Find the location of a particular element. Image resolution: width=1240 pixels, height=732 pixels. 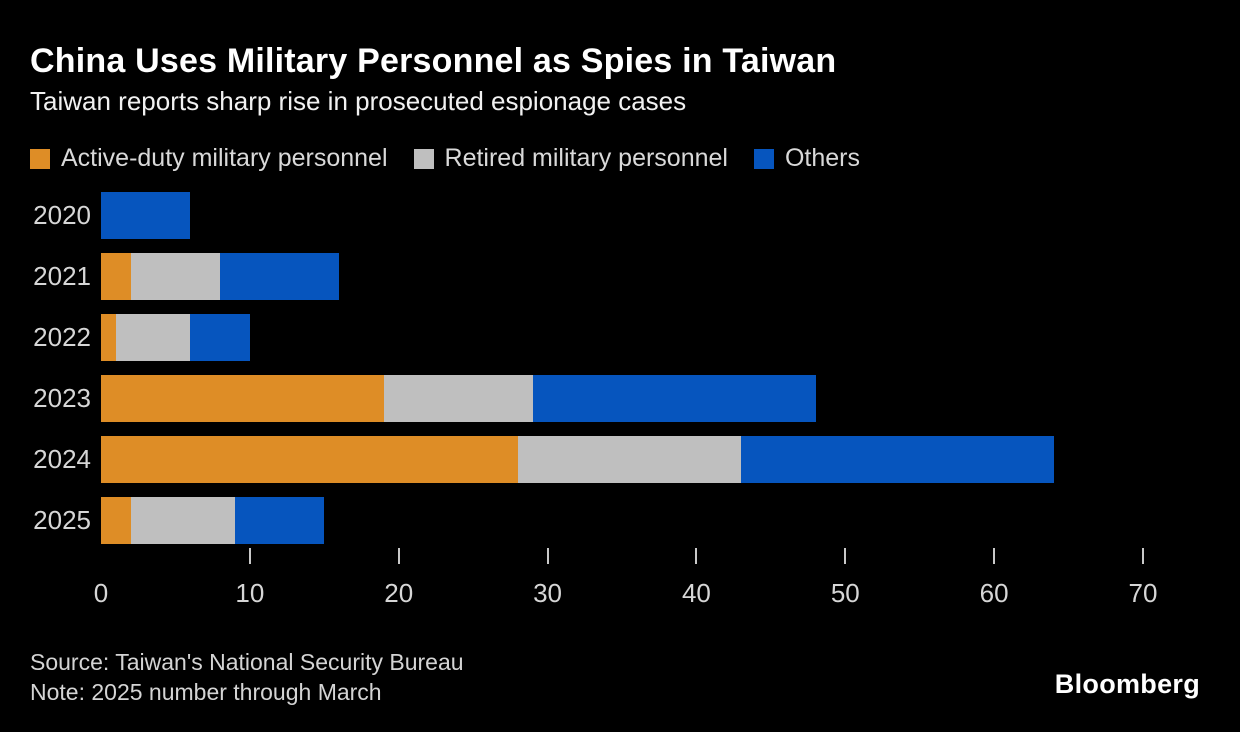

axis-tick-label: 30 is located at coordinates (548, 593).